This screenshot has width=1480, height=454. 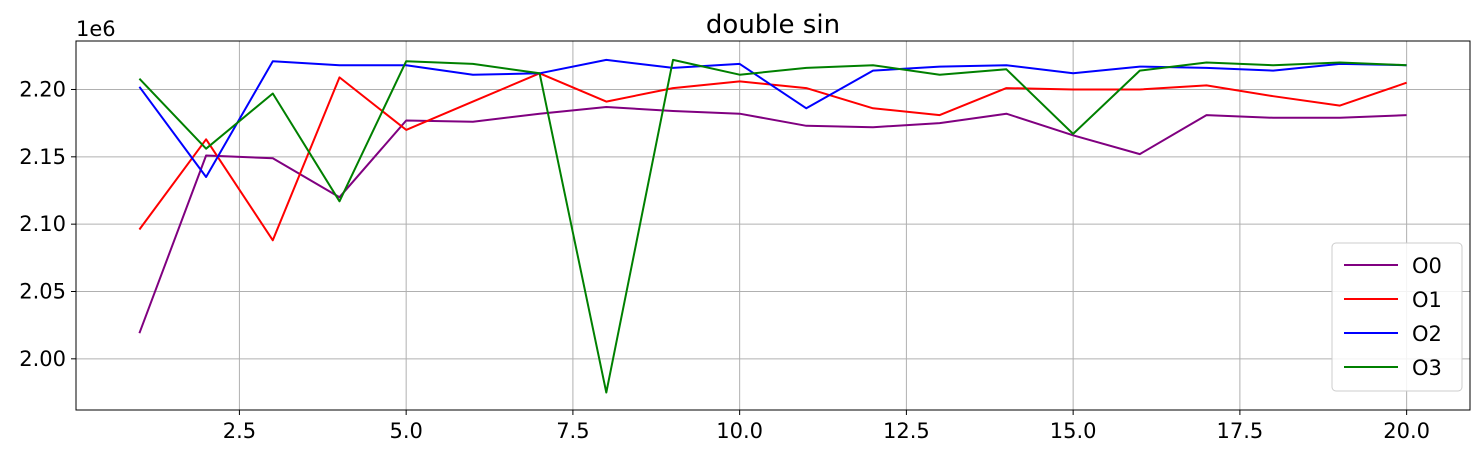 I want to click on x-tick-label: 15.0, so click(x=1073, y=431).